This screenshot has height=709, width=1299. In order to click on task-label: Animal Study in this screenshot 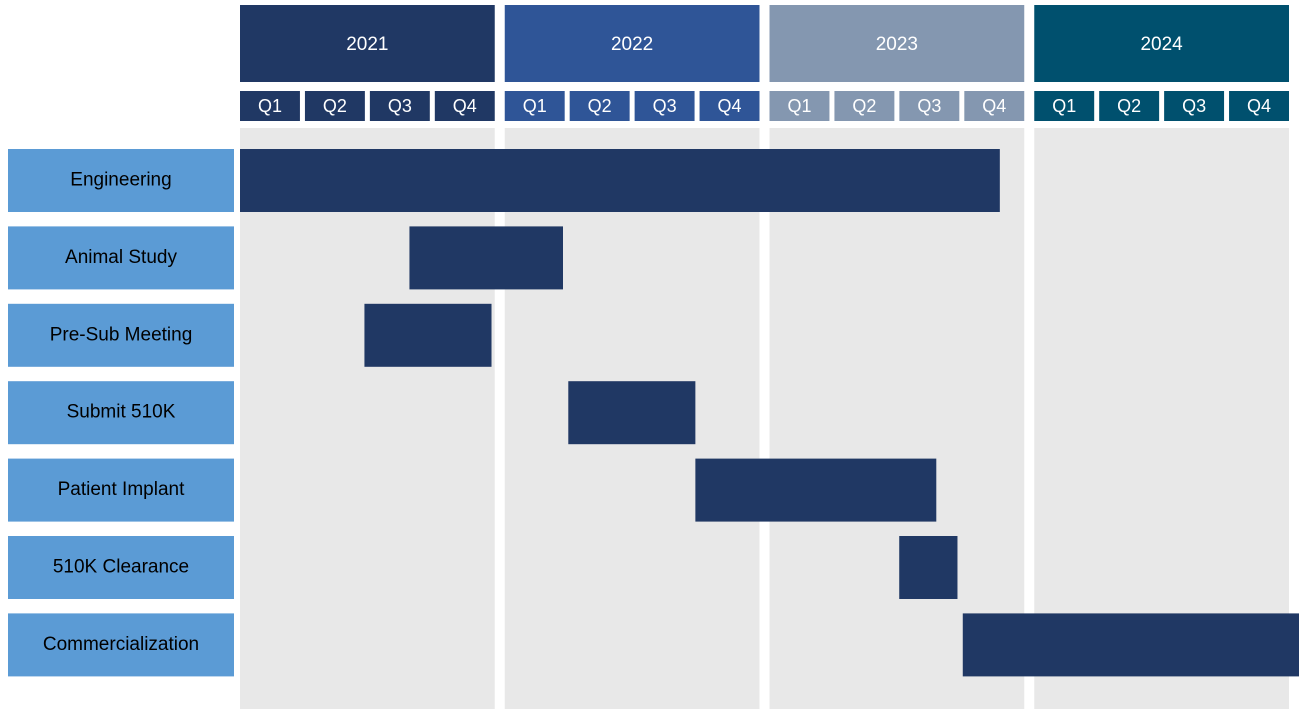, I will do `click(121, 257)`.